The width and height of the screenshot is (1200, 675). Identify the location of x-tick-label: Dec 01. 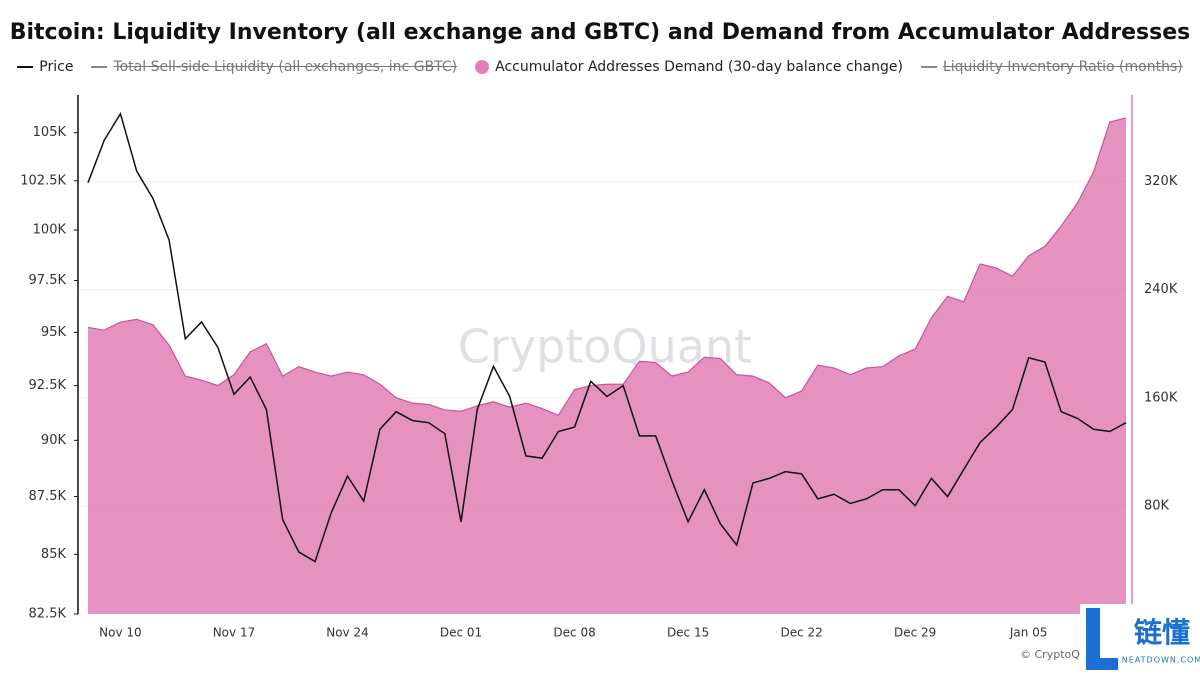
(461, 633).